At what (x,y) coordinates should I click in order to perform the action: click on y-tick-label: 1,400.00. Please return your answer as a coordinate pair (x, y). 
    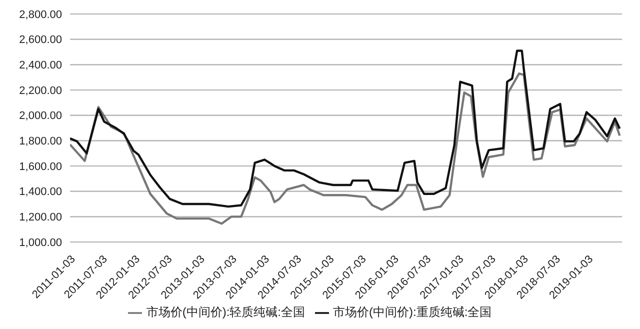
    Looking at the image, I should click on (40, 192).